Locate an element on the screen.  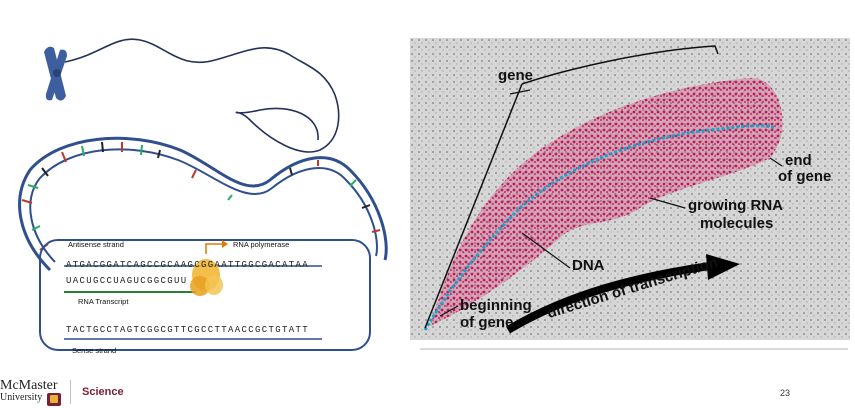
chromosome-icon is located at coordinates (55, 73).